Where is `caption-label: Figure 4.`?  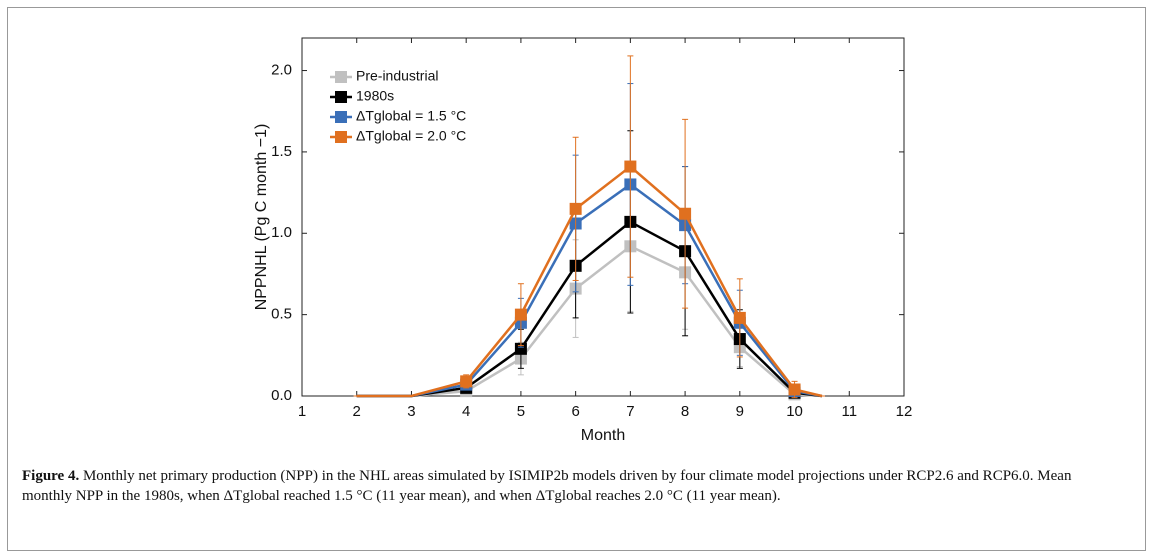
caption-label: Figure 4. is located at coordinates (51, 476).